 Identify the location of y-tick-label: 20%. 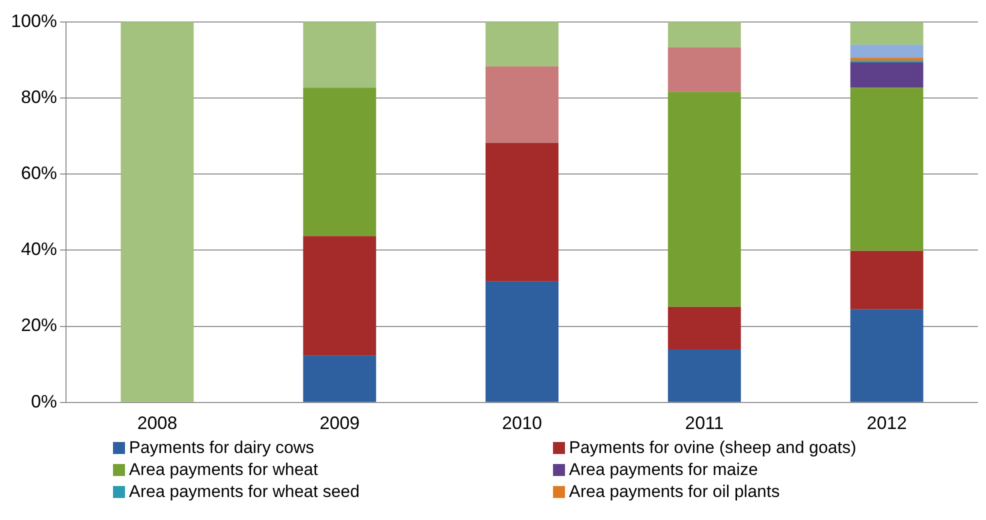
(39, 325).